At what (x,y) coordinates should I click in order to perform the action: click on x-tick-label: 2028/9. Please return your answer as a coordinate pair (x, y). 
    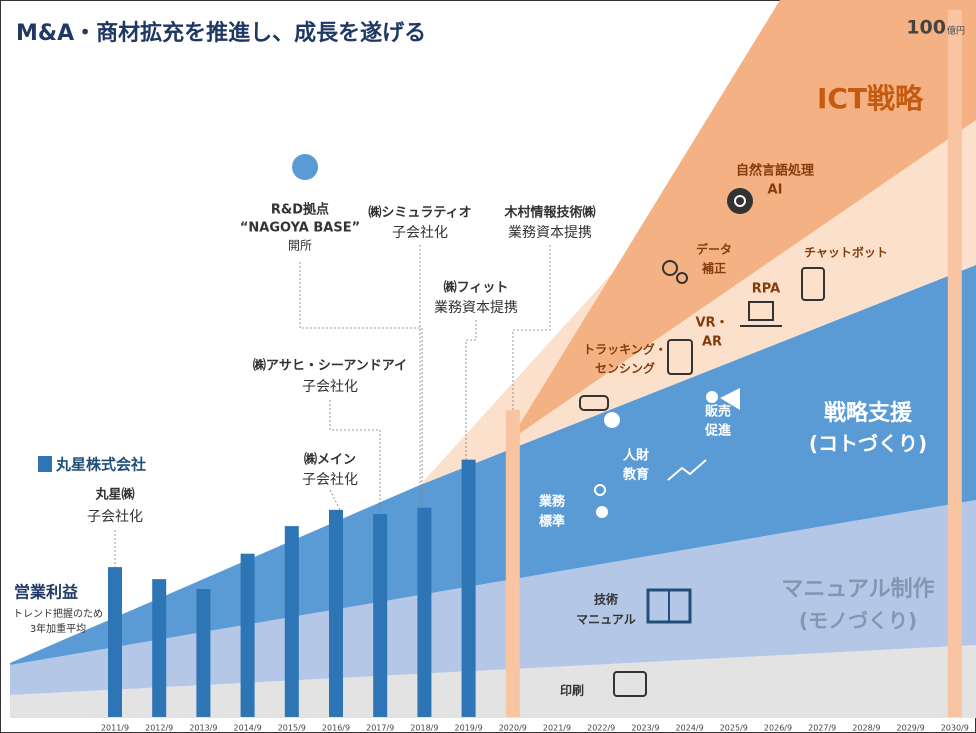
    Looking at the image, I should click on (866, 728).